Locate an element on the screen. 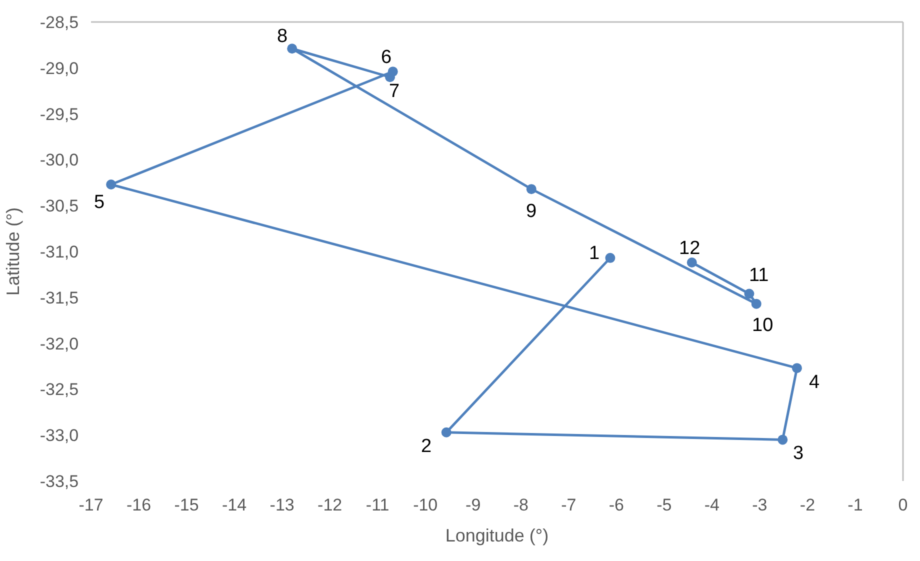  y-tick-label: -32,0 is located at coordinates (59, 344).